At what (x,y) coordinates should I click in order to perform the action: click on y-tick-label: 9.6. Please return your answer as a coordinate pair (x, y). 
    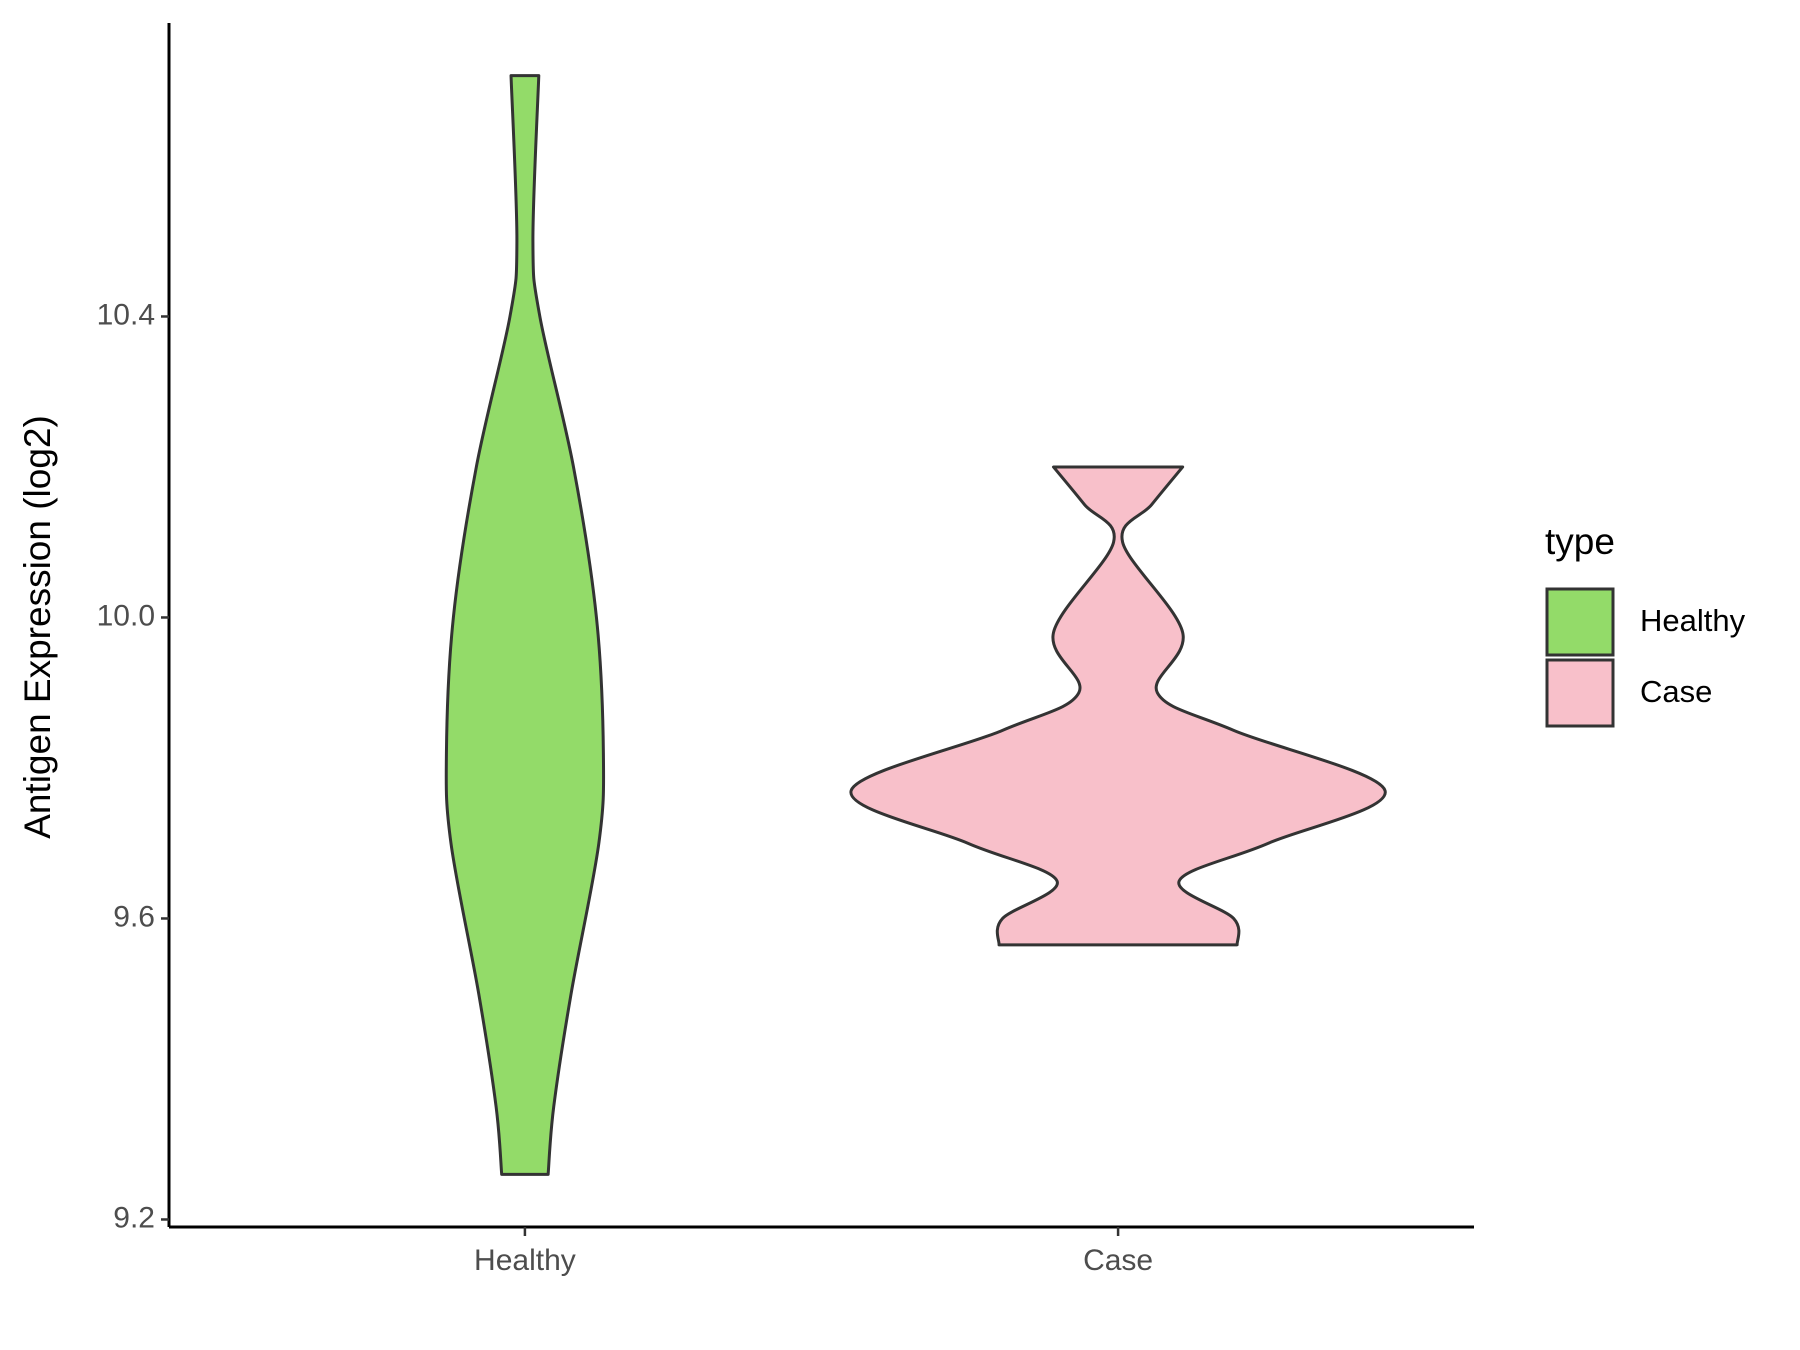
    Looking at the image, I should click on (134, 916).